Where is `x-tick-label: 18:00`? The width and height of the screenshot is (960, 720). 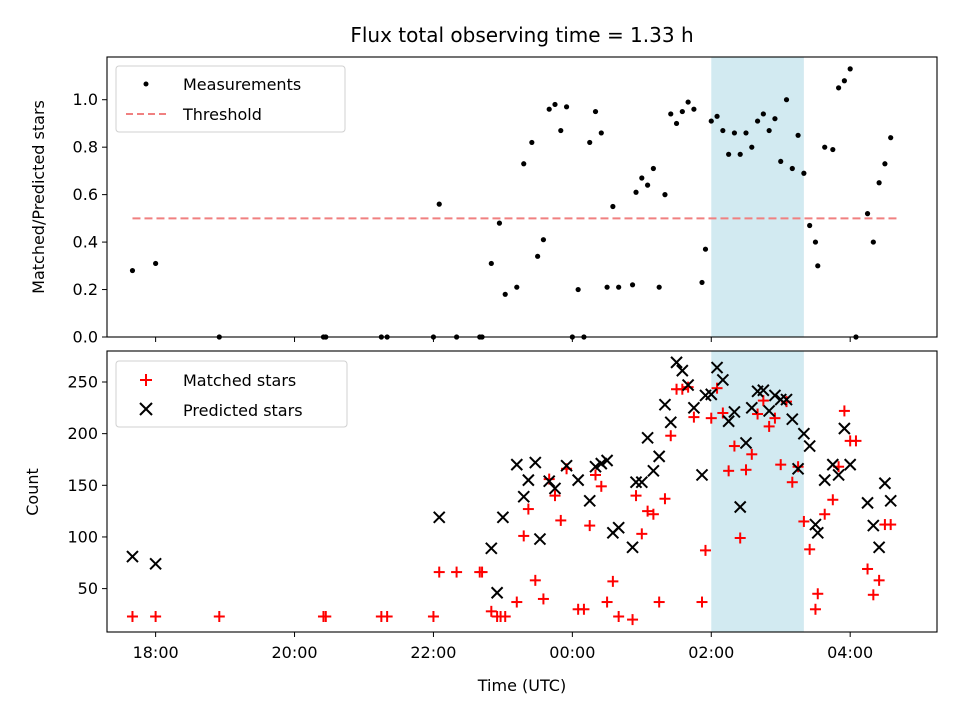 x-tick-label: 18:00 is located at coordinates (156, 652).